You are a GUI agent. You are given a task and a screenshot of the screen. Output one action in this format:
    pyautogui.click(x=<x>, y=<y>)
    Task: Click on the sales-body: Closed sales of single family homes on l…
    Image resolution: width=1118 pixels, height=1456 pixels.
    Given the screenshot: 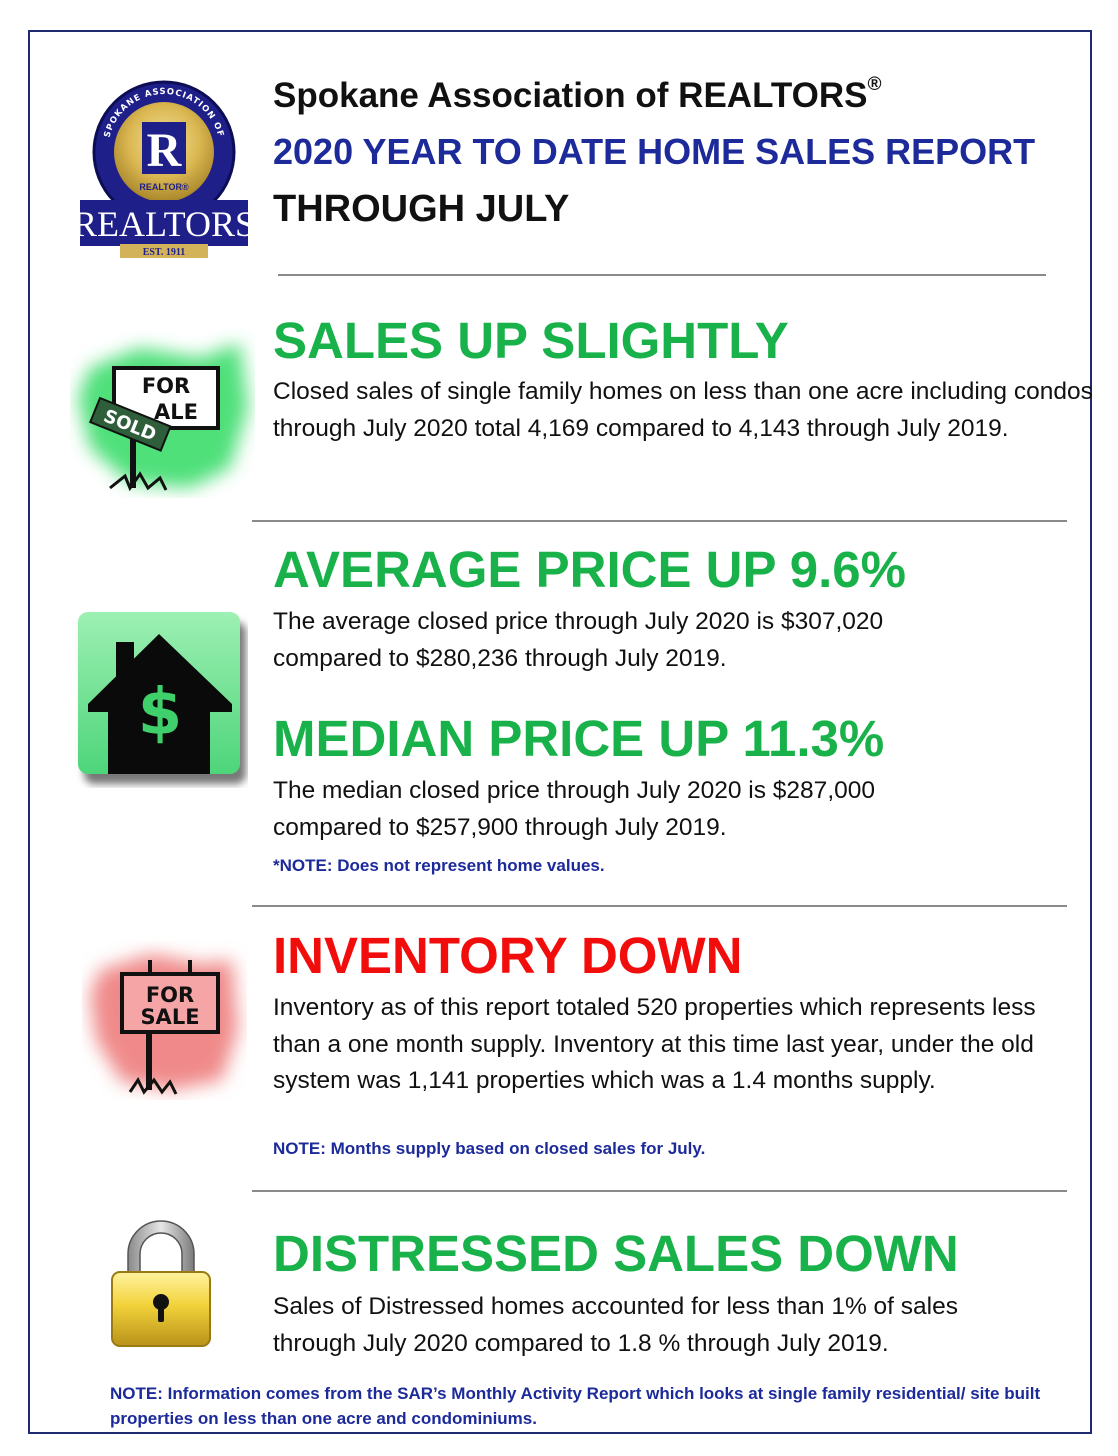 What is the action you would take?
    pyautogui.click(x=683, y=410)
    